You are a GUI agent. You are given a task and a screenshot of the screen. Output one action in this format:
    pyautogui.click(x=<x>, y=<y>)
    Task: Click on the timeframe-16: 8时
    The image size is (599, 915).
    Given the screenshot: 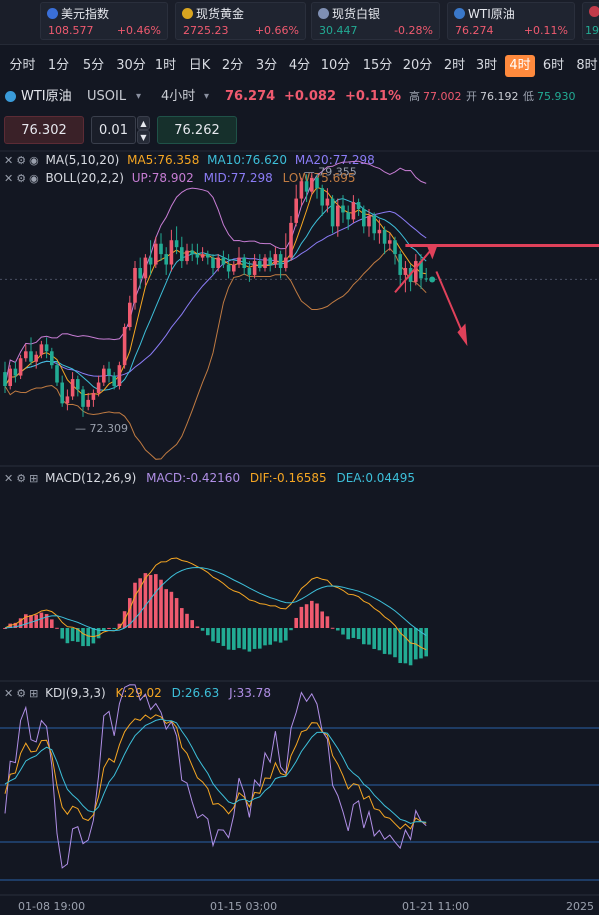 What is the action you would take?
    pyautogui.click(x=587, y=65)
    